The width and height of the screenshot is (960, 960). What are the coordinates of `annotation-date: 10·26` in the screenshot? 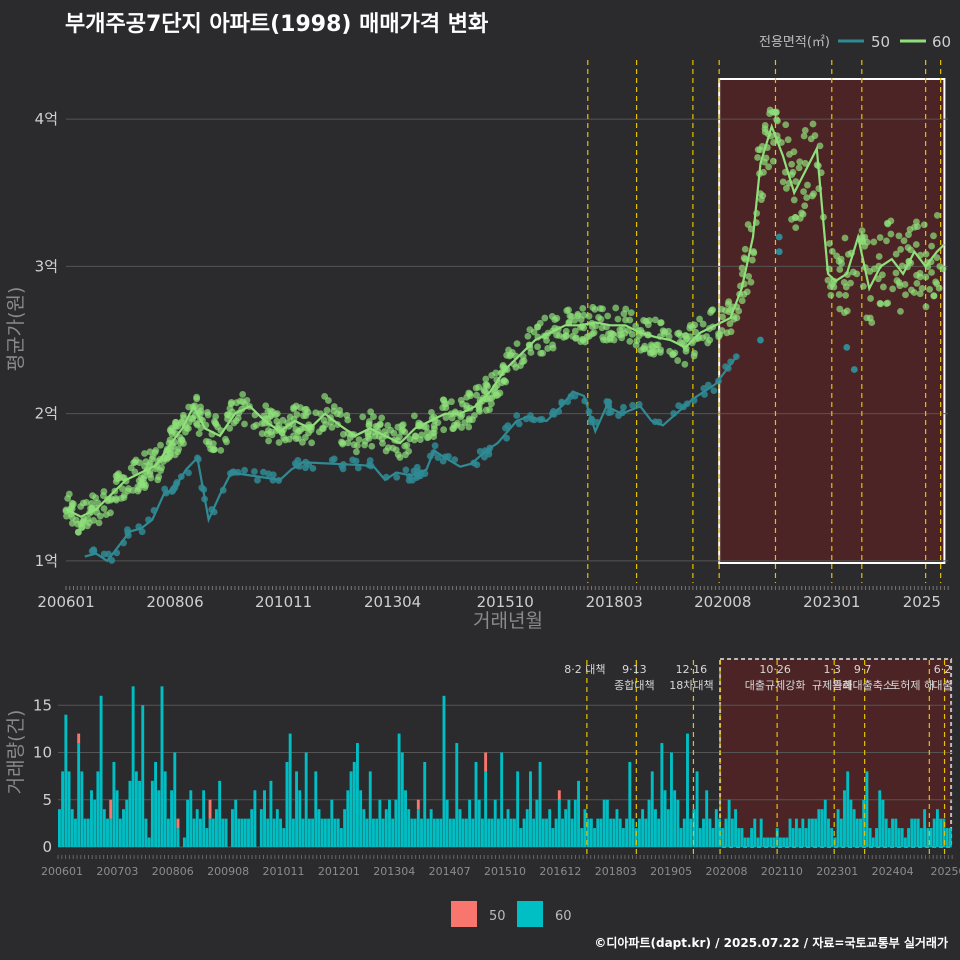 It's located at (775, 669).